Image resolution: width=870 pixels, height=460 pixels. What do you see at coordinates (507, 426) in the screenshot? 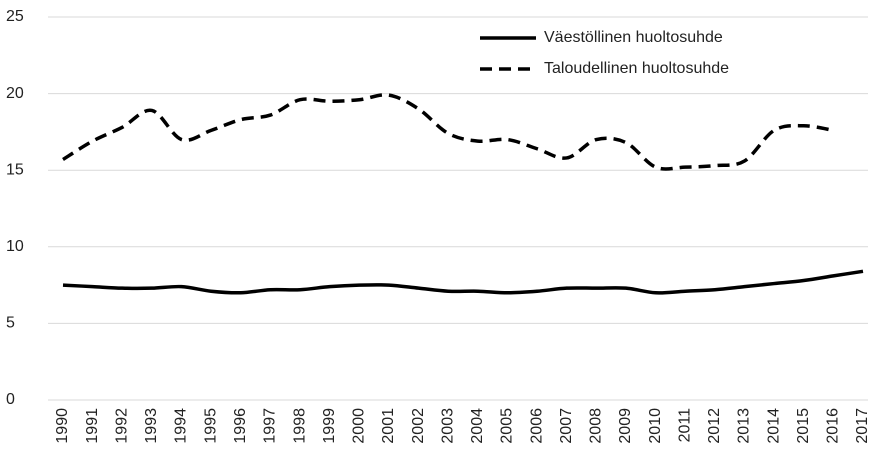
I see `x-tick-label: 2005` at bounding box center [507, 426].